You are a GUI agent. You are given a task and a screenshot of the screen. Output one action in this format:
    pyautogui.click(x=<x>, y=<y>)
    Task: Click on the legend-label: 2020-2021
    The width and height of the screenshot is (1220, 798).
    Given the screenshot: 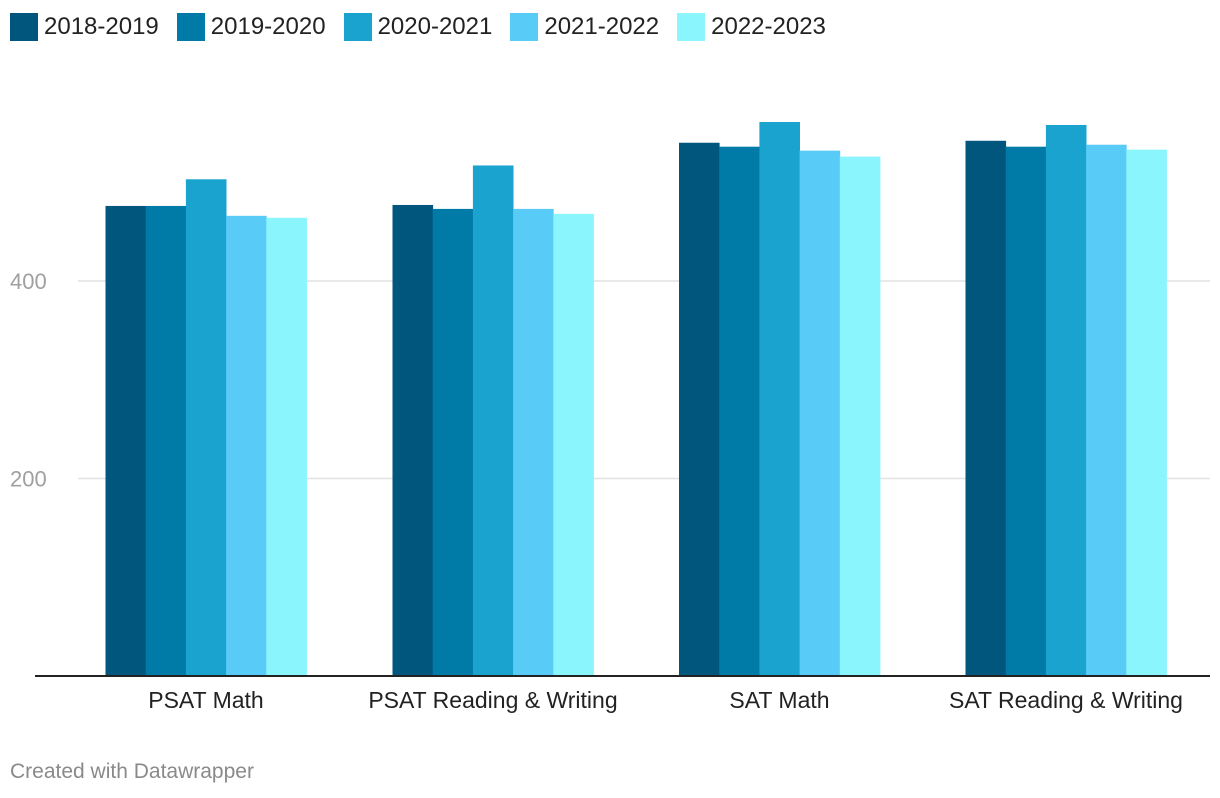 What is the action you would take?
    pyautogui.click(x=435, y=26)
    